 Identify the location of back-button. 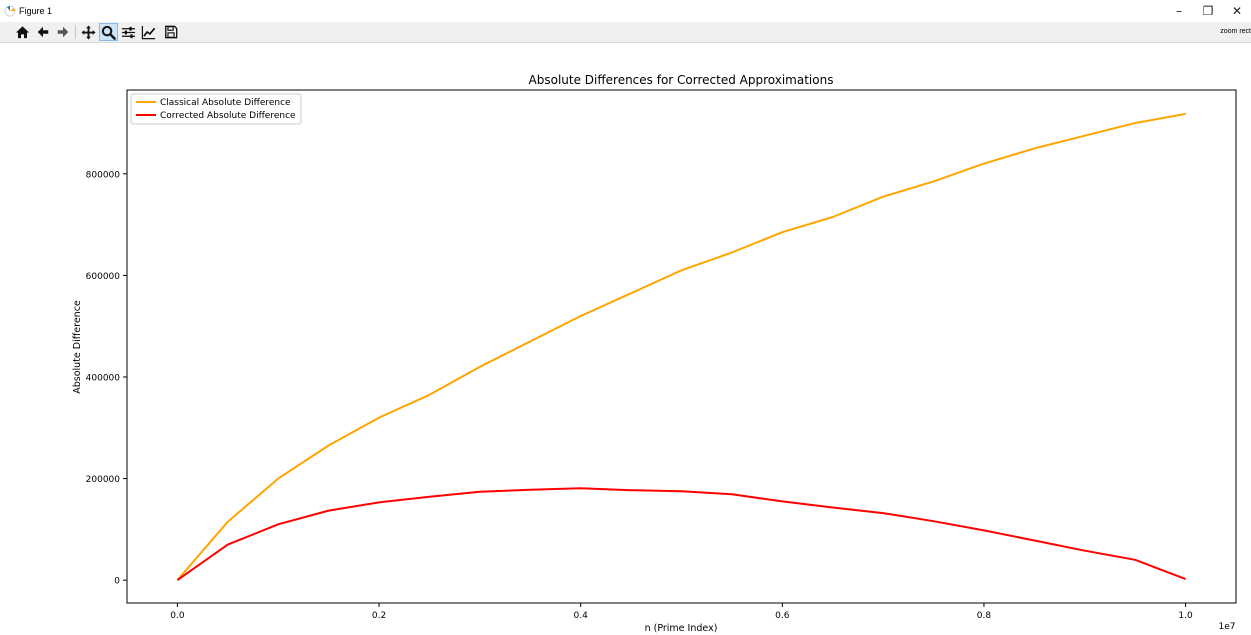
(42, 32).